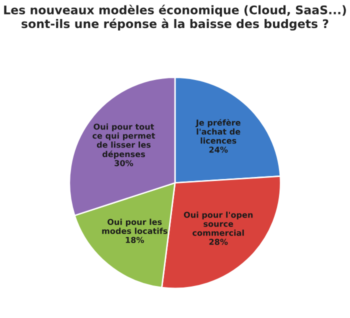 Image resolution: width=350 pixels, height=318 pixels. I want to click on slice-label: Oui pour l'open source commercial, so click(218, 224).